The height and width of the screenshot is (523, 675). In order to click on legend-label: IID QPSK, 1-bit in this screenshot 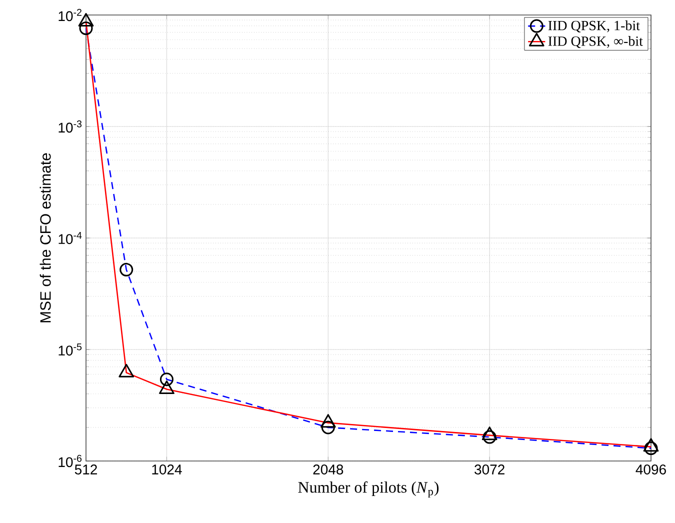, I will do `click(594, 26)`.